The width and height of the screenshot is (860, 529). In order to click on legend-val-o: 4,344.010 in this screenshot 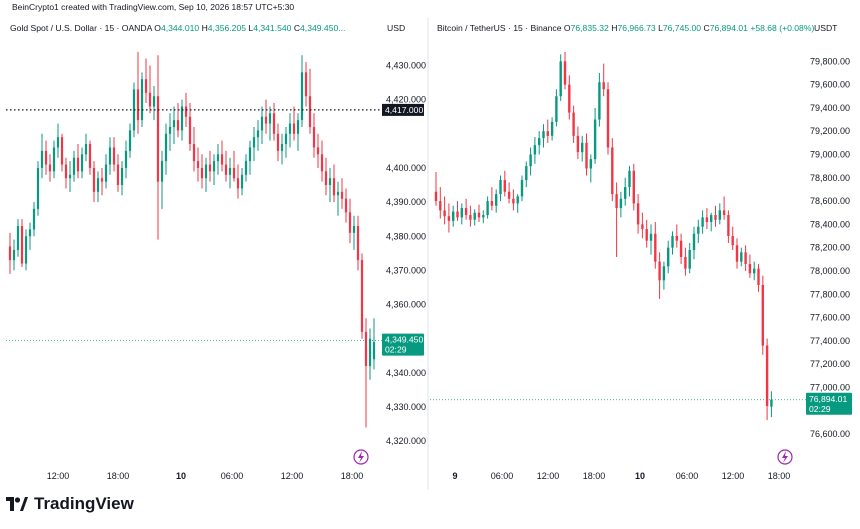, I will do `click(181, 28)`.